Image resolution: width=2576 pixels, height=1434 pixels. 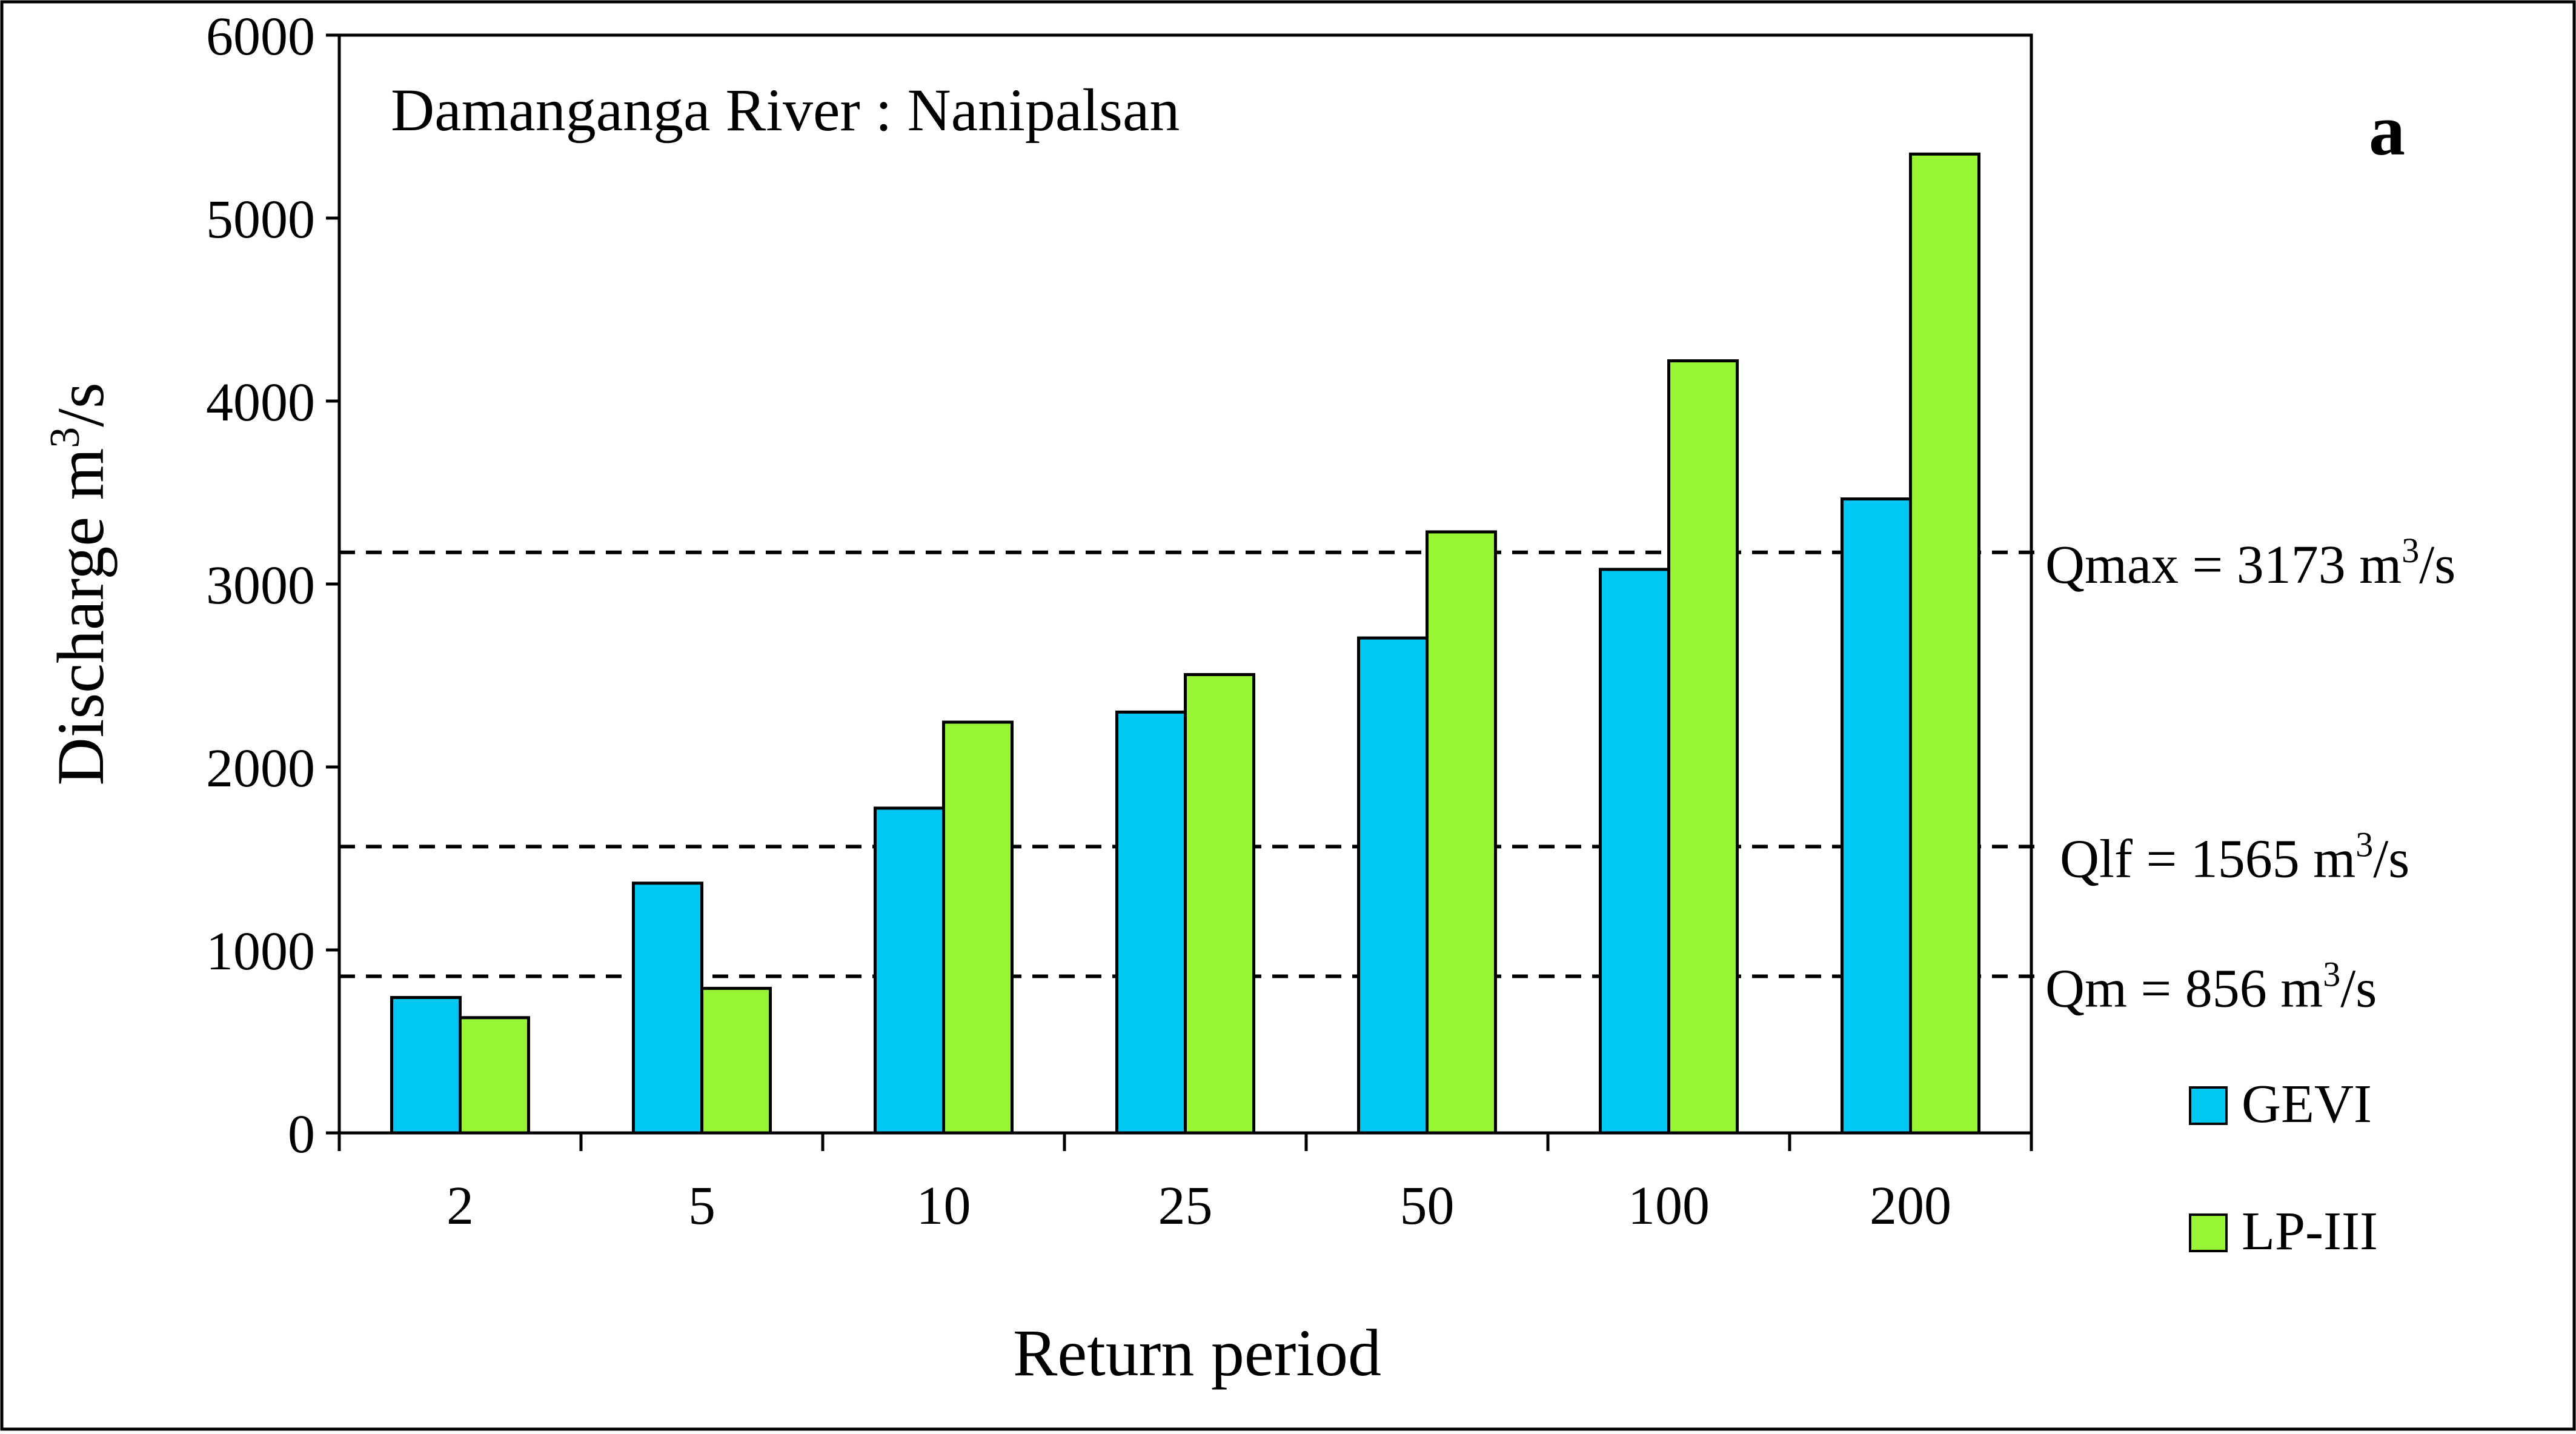 What do you see at coordinates (81, 617) in the screenshot?
I see `y-axis-title-main: Discharge m` at bounding box center [81, 617].